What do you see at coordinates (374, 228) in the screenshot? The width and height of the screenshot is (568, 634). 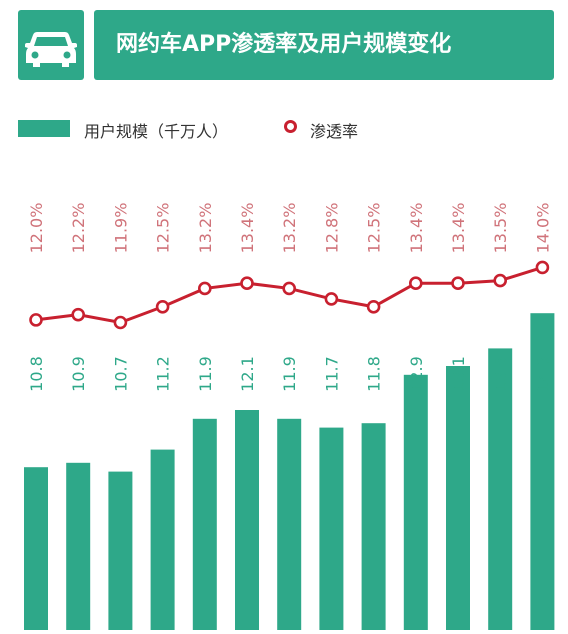 I see `rate-label-9: 12.5%` at bounding box center [374, 228].